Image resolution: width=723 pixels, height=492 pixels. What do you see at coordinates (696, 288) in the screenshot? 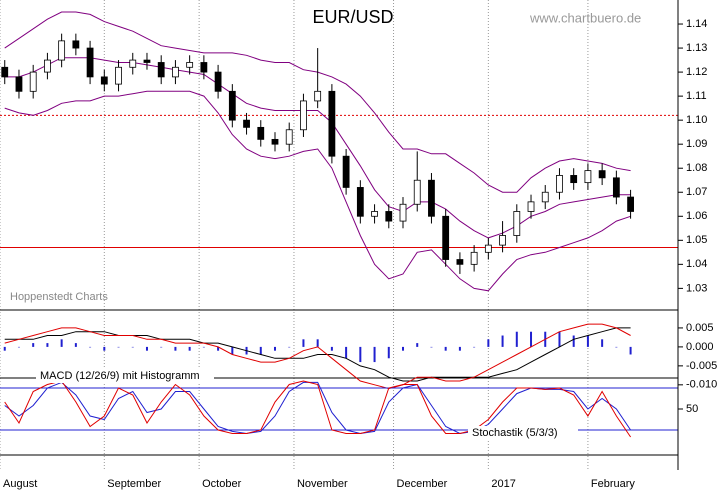
I see `y-tick-label: 1.03` at bounding box center [696, 288].